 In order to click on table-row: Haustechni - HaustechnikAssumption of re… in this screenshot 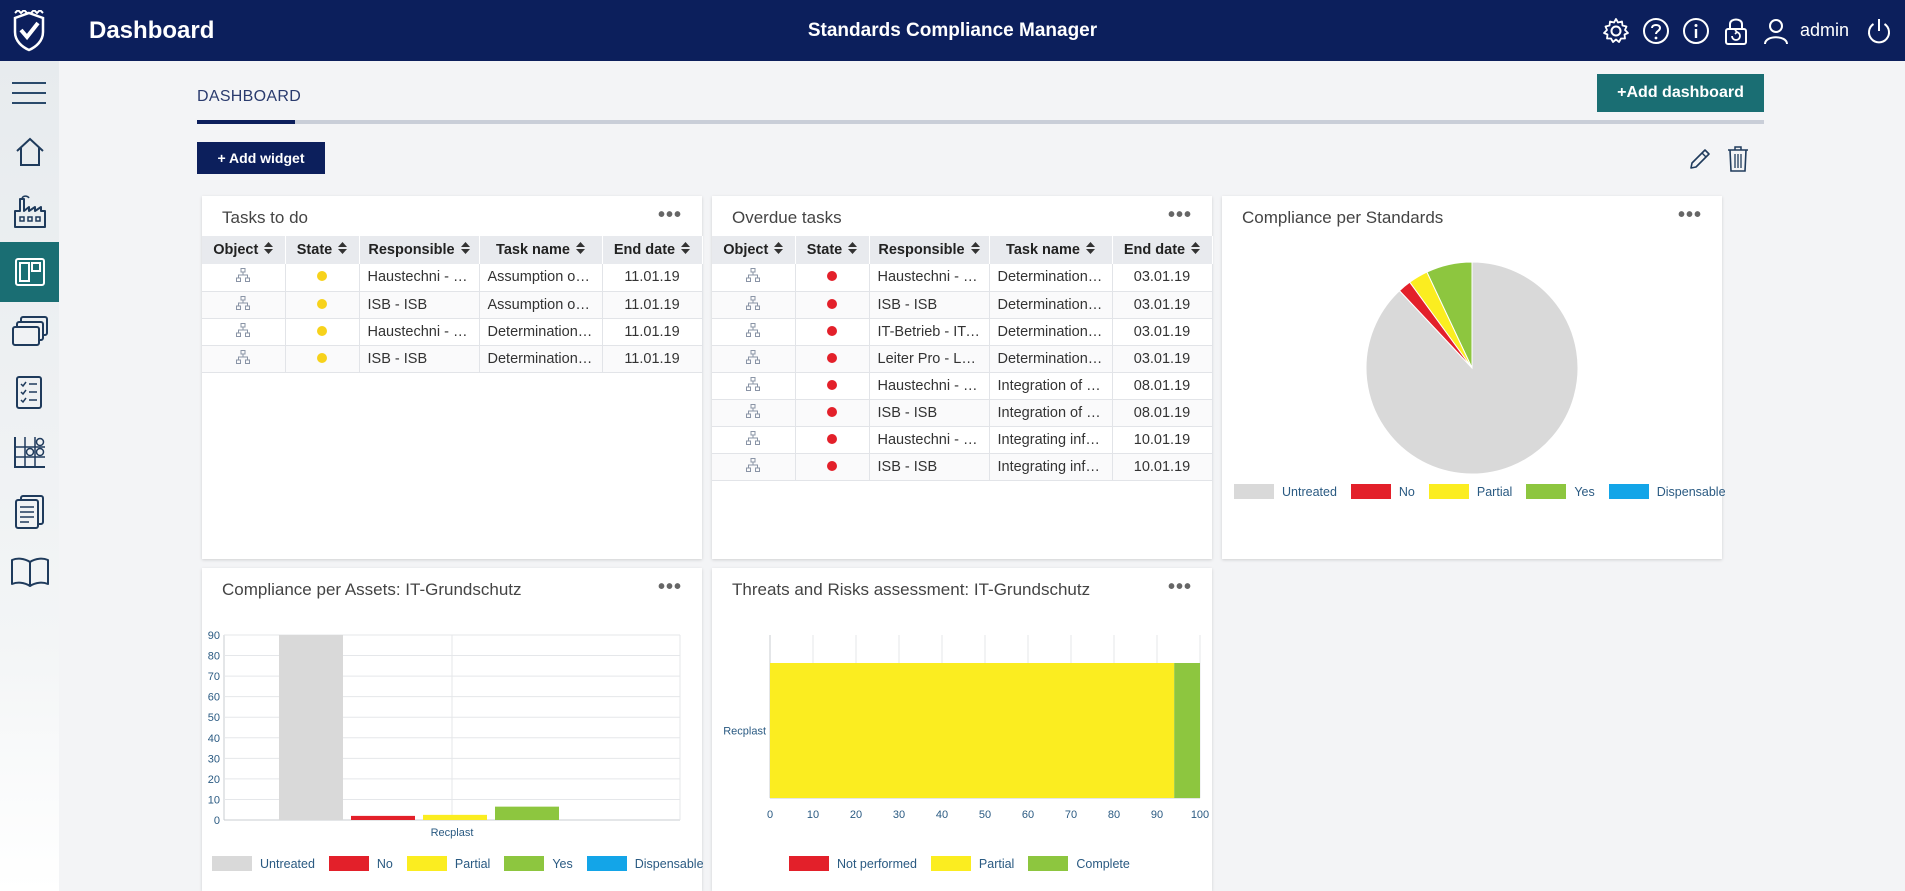, I will do `click(452, 278)`.